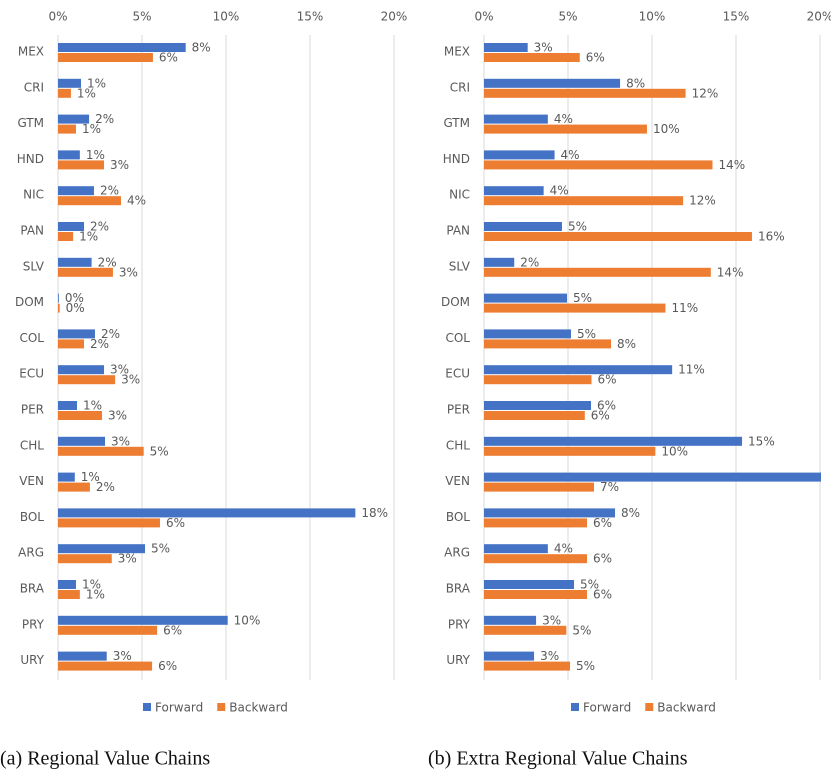  Describe the element at coordinates (459, 624) in the screenshot. I see `y-tick-label: PRY` at that location.